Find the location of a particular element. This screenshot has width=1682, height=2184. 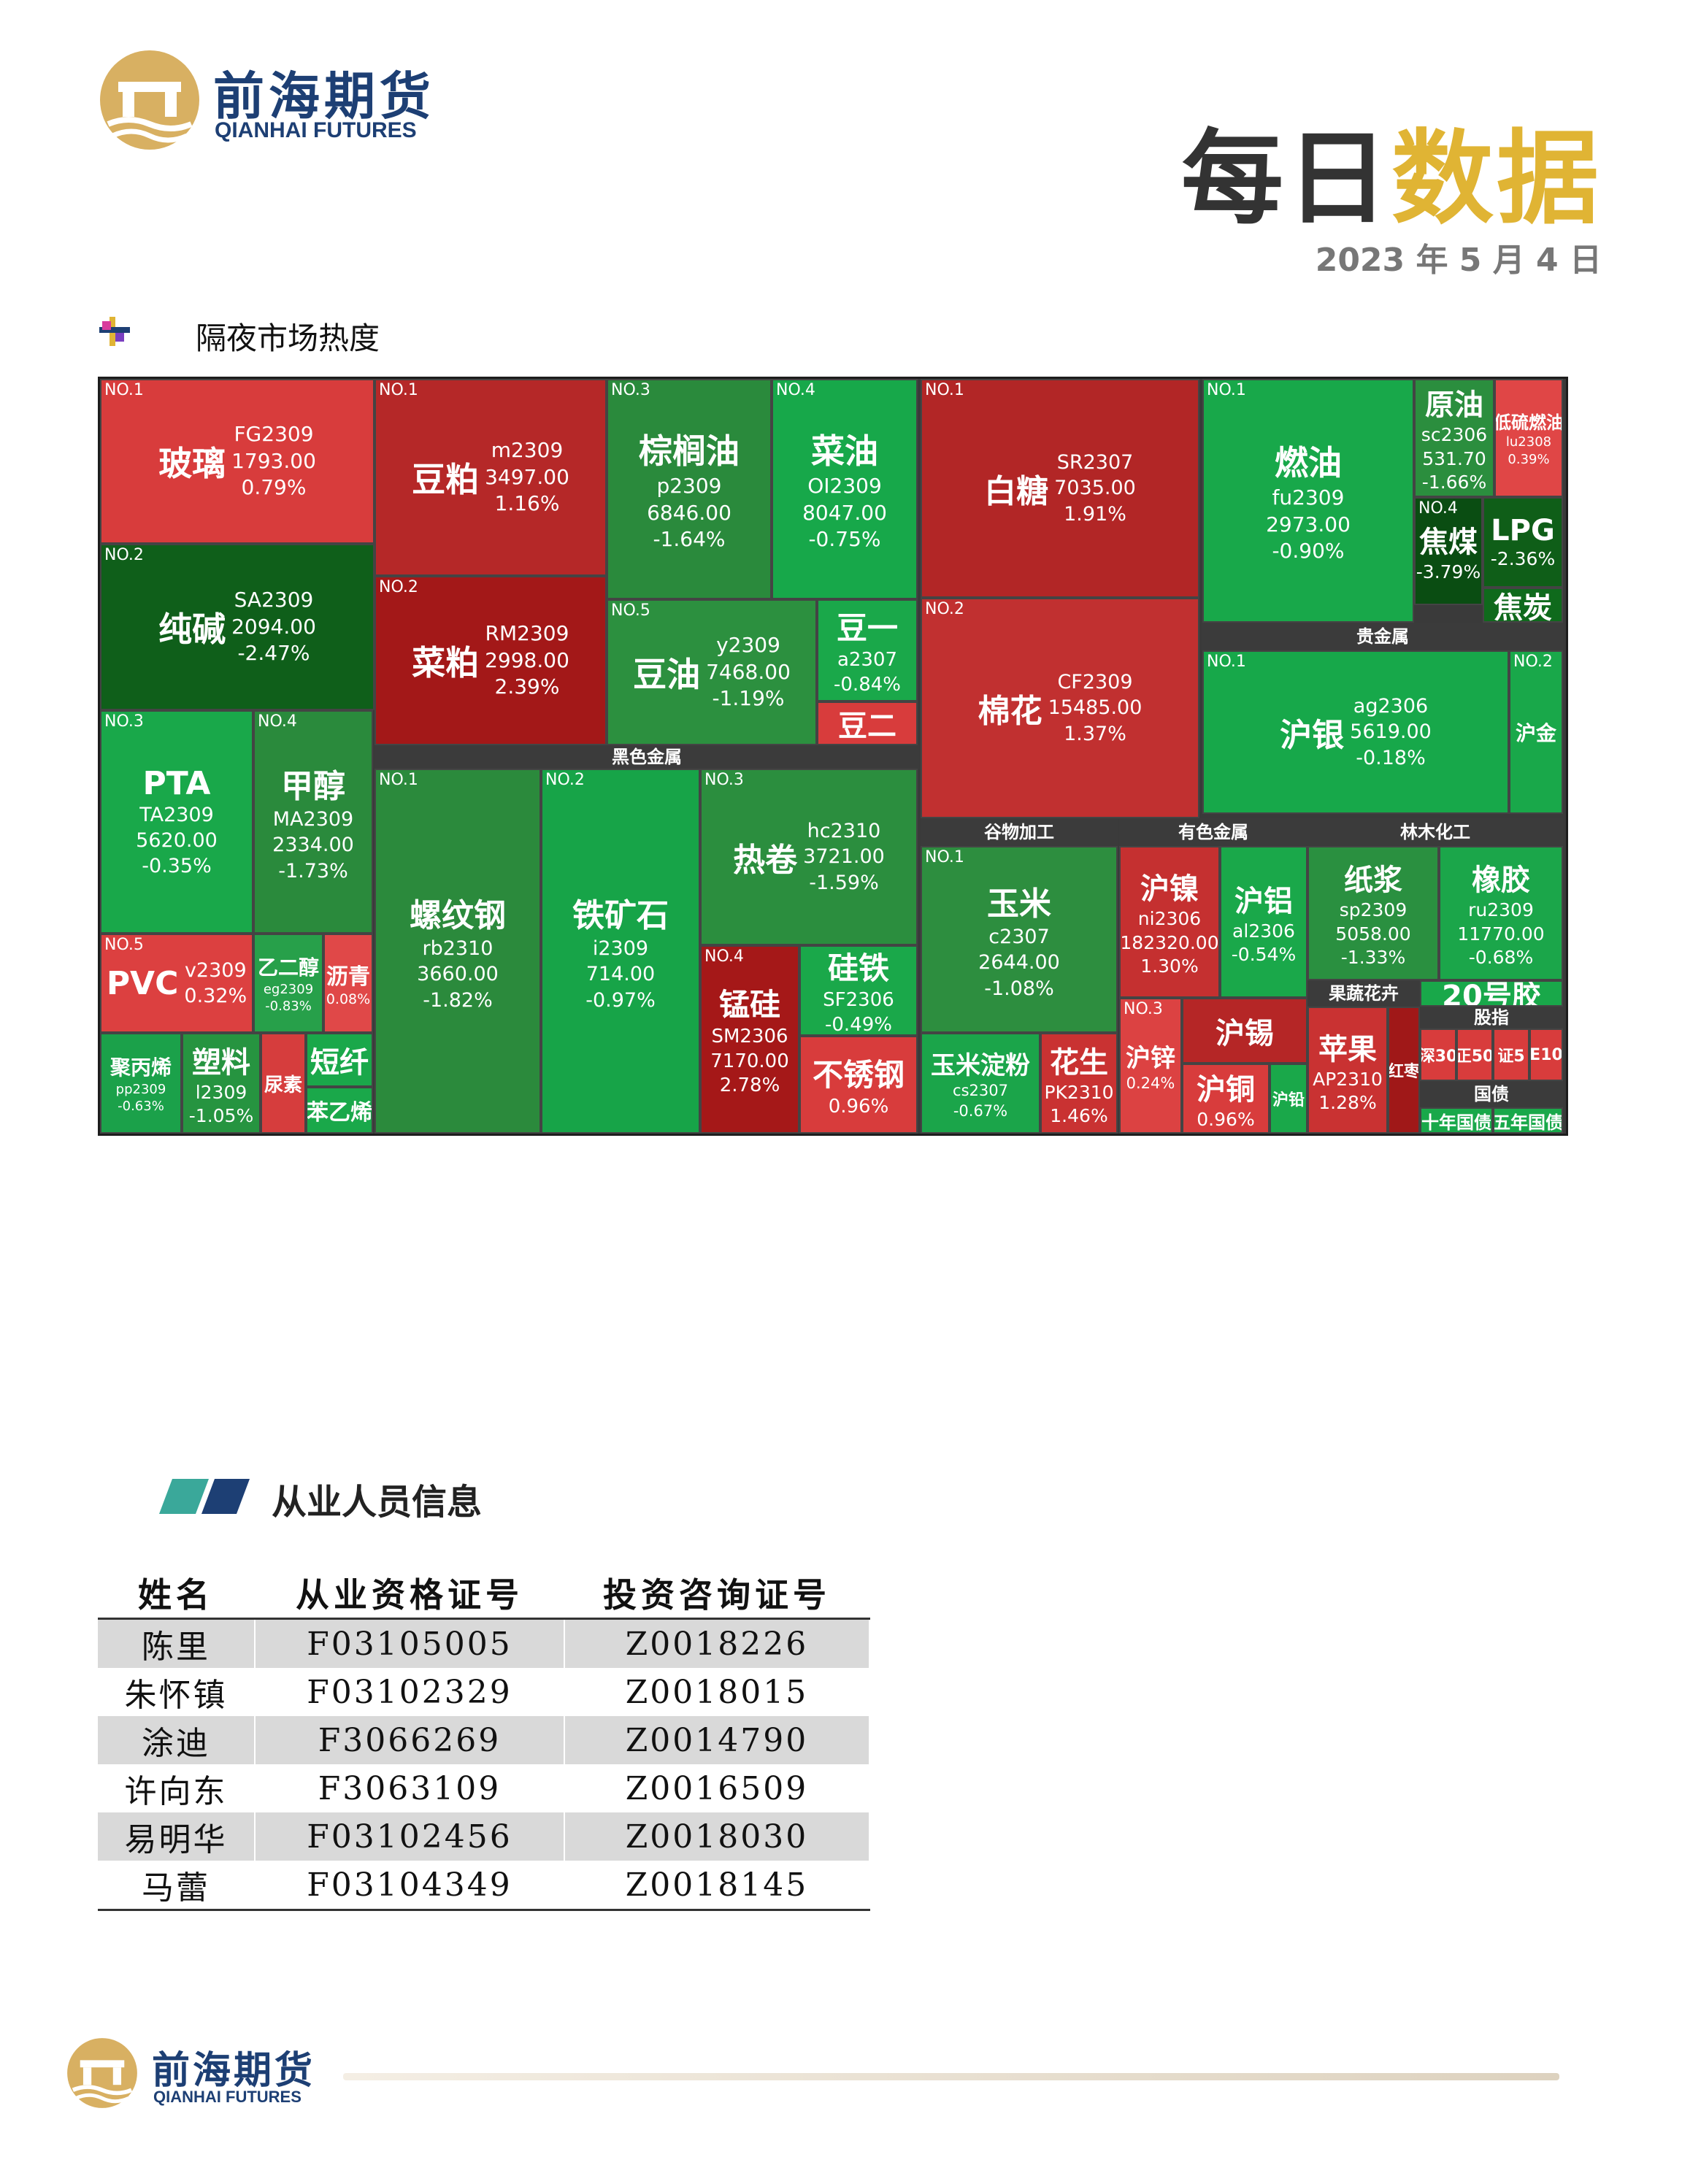

table-row: 陈里 F03105005 Z0018226 is located at coordinates (484, 1643).